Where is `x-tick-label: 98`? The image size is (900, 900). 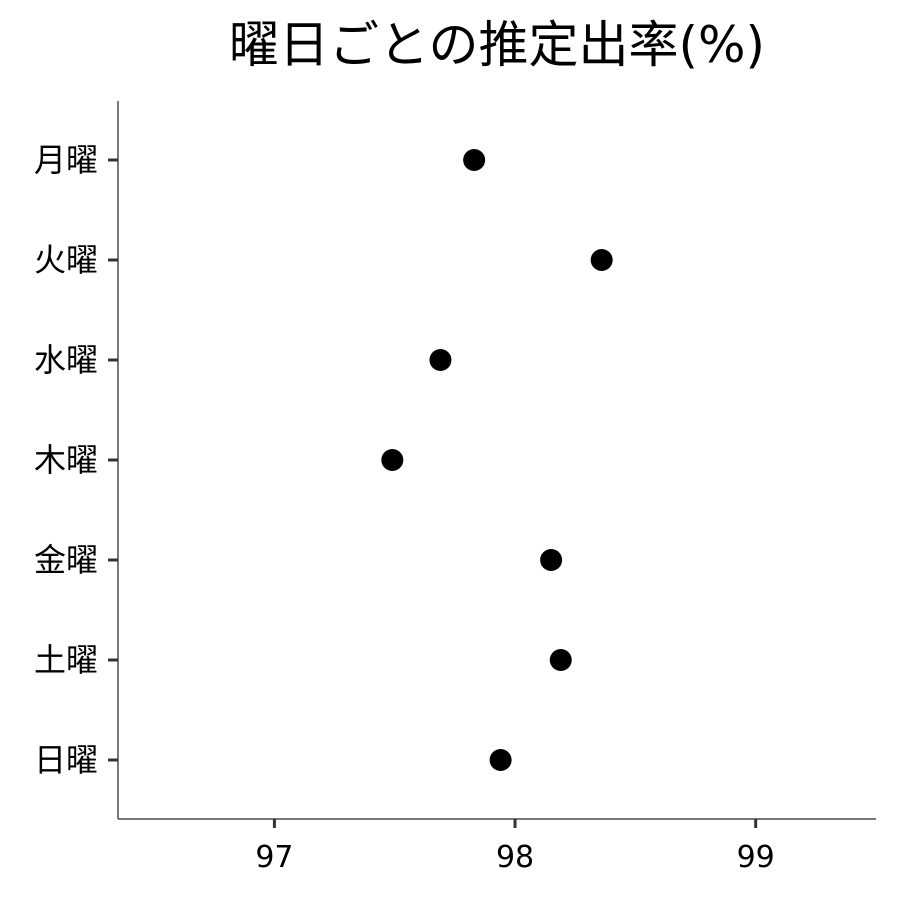
x-tick-label: 98 is located at coordinates (515, 857).